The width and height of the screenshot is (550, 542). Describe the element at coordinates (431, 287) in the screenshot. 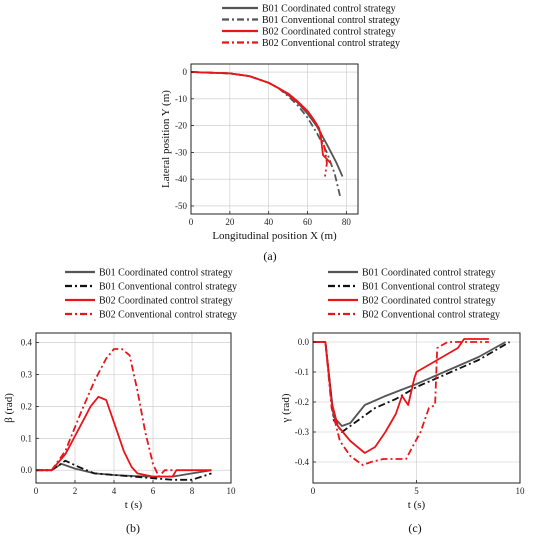

I see `legend-label-c-1: B01 Conventional control strategy` at that location.